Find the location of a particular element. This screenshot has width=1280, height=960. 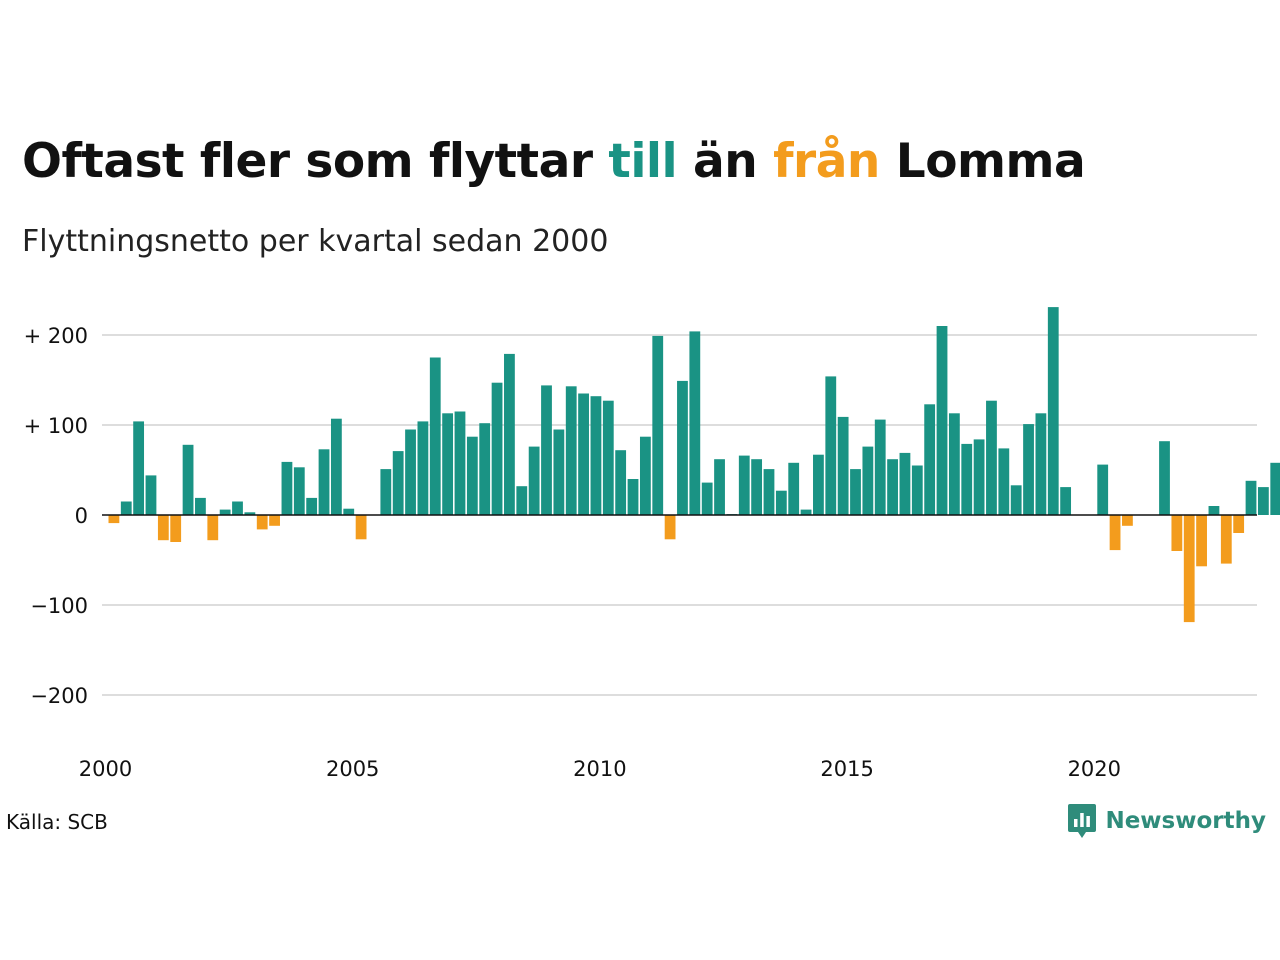

y-tick-label: + 200 is located at coordinates (56, 336).